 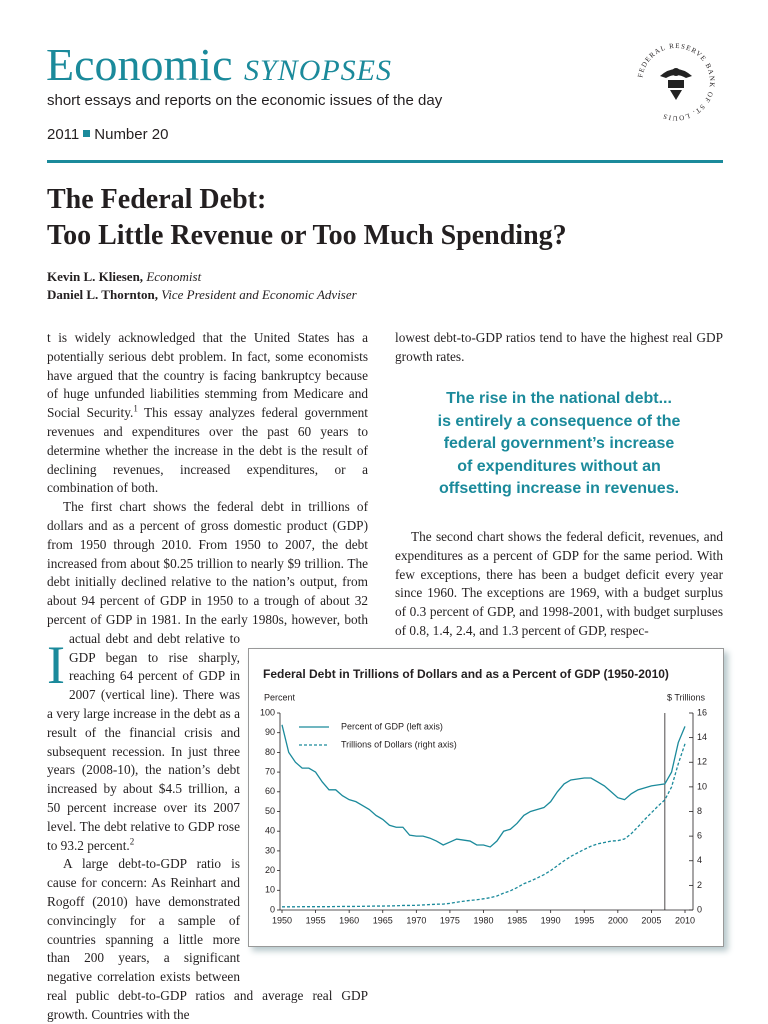 I want to click on author-role: Vice President and Economic Adviser, so click(x=259, y=294).